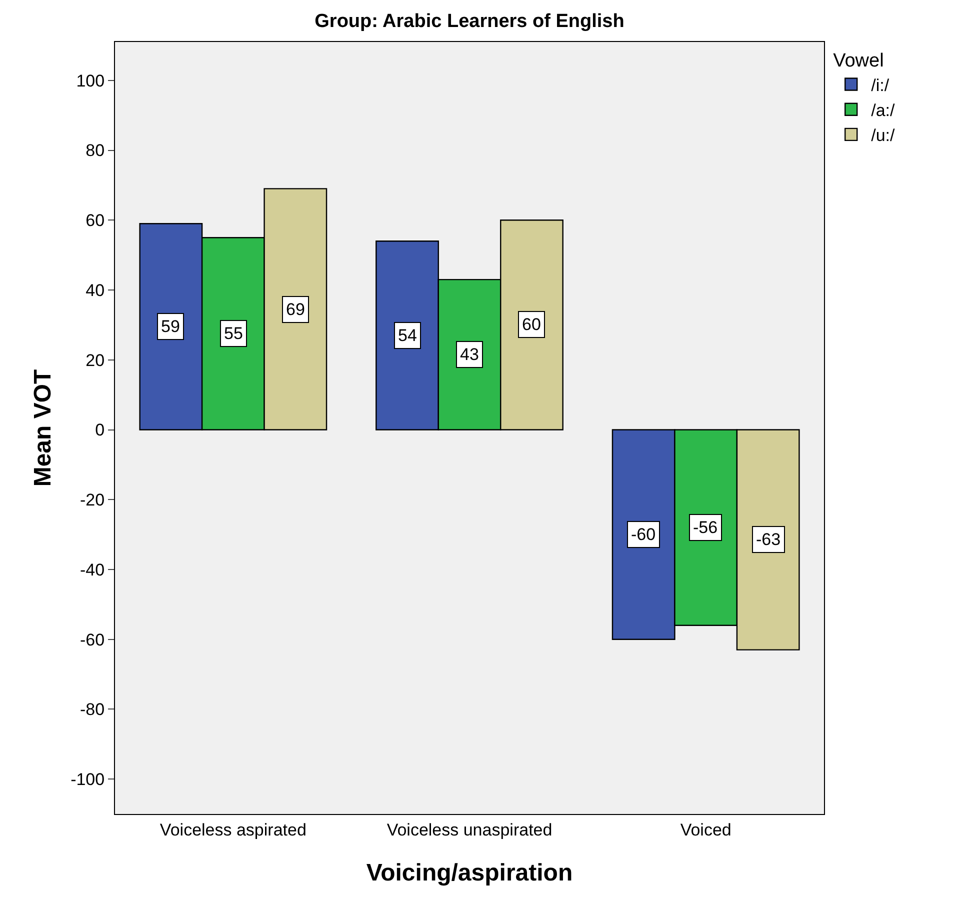  What do you see at coordinates (883, 110) in the screenshot?
I see `legend-label: /a:/` at bounding box center [883, 110].